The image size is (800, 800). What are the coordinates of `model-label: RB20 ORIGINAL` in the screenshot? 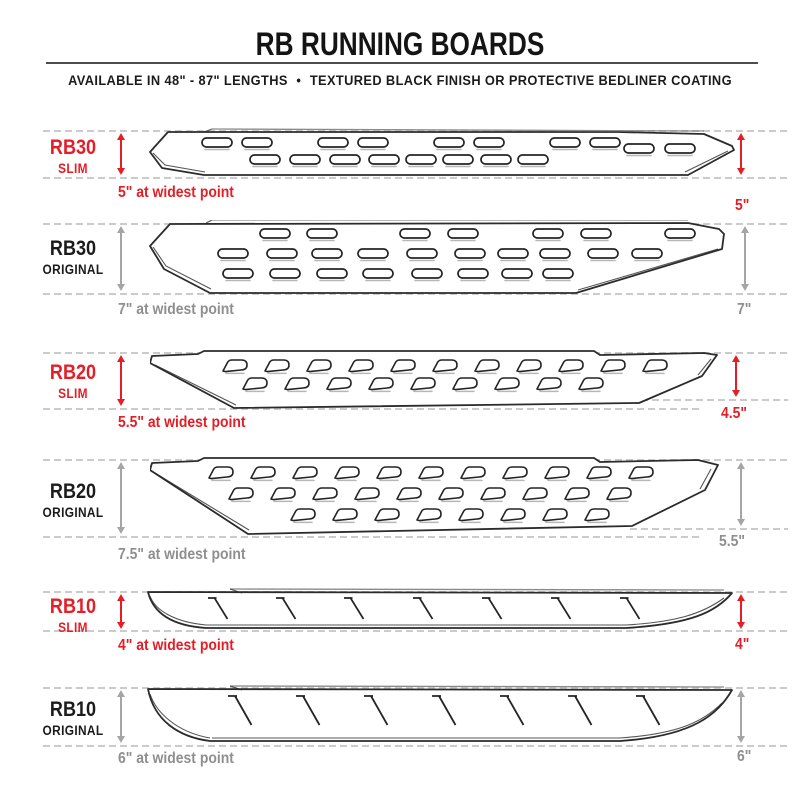 It's located at (73, 500).